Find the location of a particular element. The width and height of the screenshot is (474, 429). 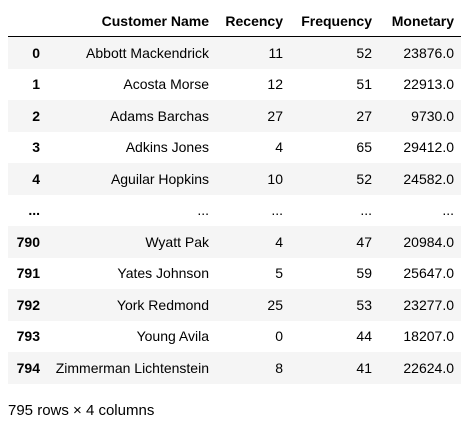

monetary-cell: 22624.0 is located at coordinates (428, 367).